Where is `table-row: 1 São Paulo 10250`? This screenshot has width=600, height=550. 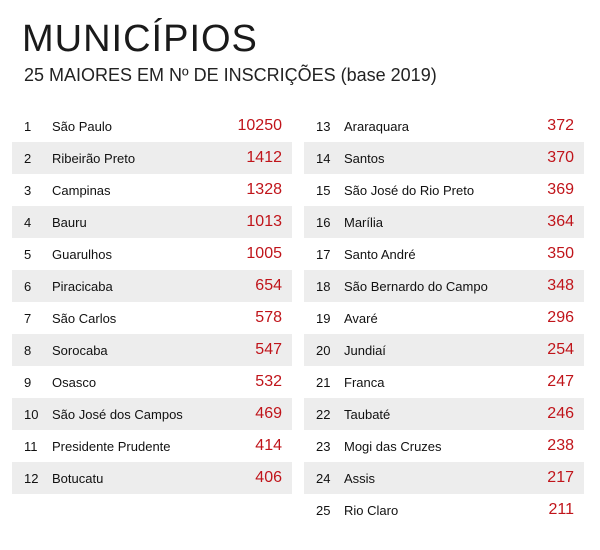
table-row: 1 São Paulo 10250 is located at coordinates (152, 126).